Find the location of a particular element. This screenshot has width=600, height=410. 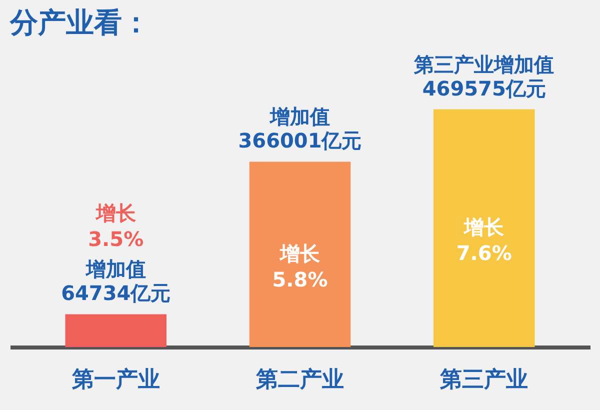

chart-title: 分产业看： is located at coordinates (79, 22).